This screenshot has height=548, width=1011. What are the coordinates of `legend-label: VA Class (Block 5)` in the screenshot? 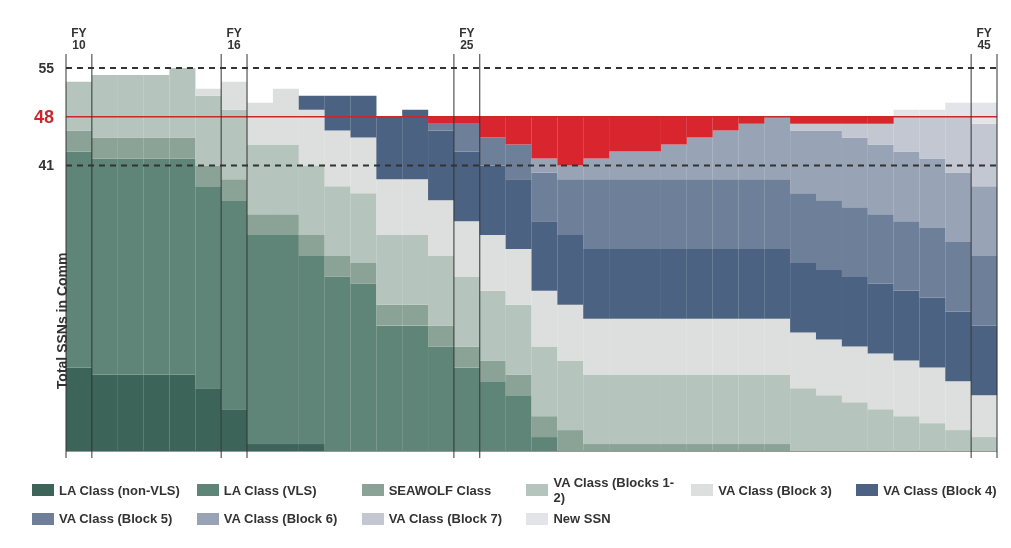 It's located at (116, 518).